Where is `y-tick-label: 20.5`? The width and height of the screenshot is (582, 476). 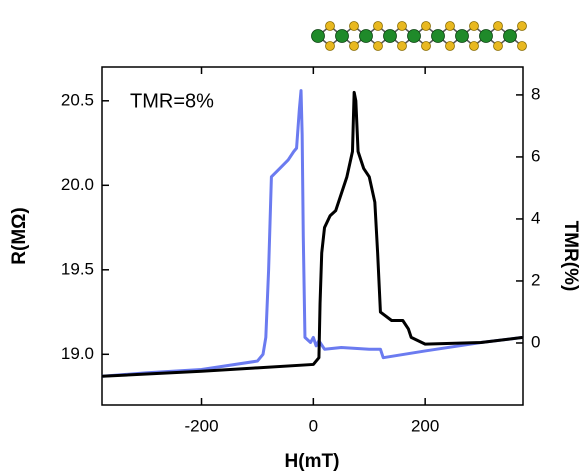 y-tick-label: 20.5 is located at coordinates (77, 99).